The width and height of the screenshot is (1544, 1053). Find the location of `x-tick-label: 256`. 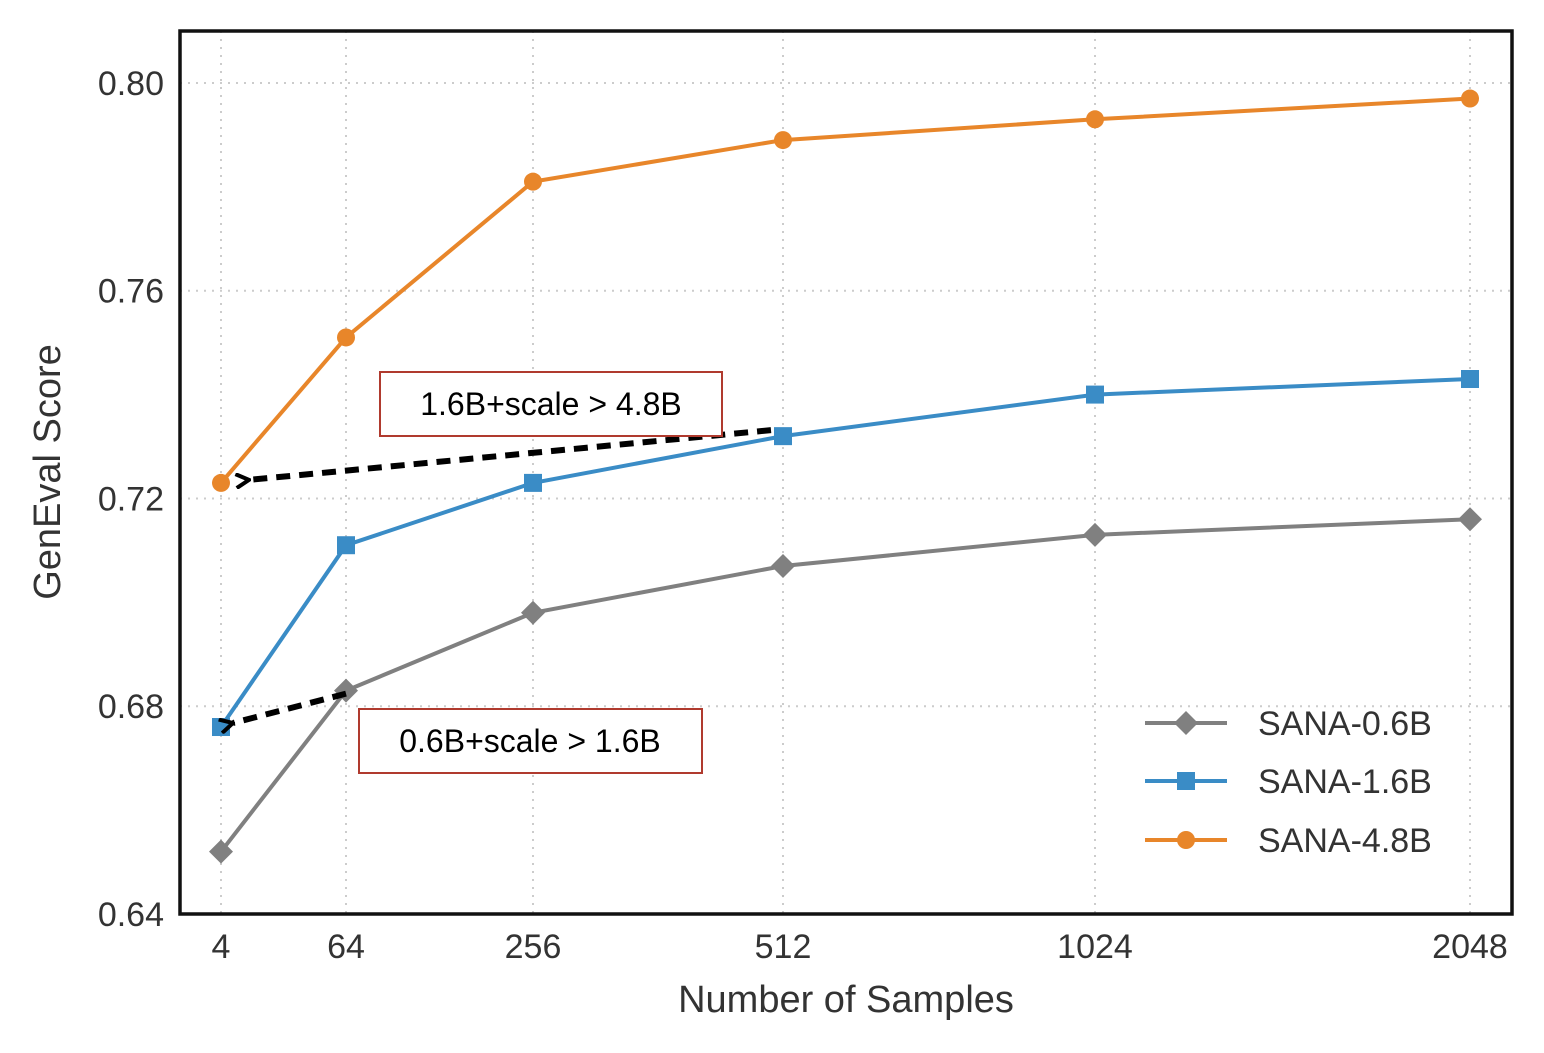

x-tick-label: 256 is located at coordinates (533, 947).